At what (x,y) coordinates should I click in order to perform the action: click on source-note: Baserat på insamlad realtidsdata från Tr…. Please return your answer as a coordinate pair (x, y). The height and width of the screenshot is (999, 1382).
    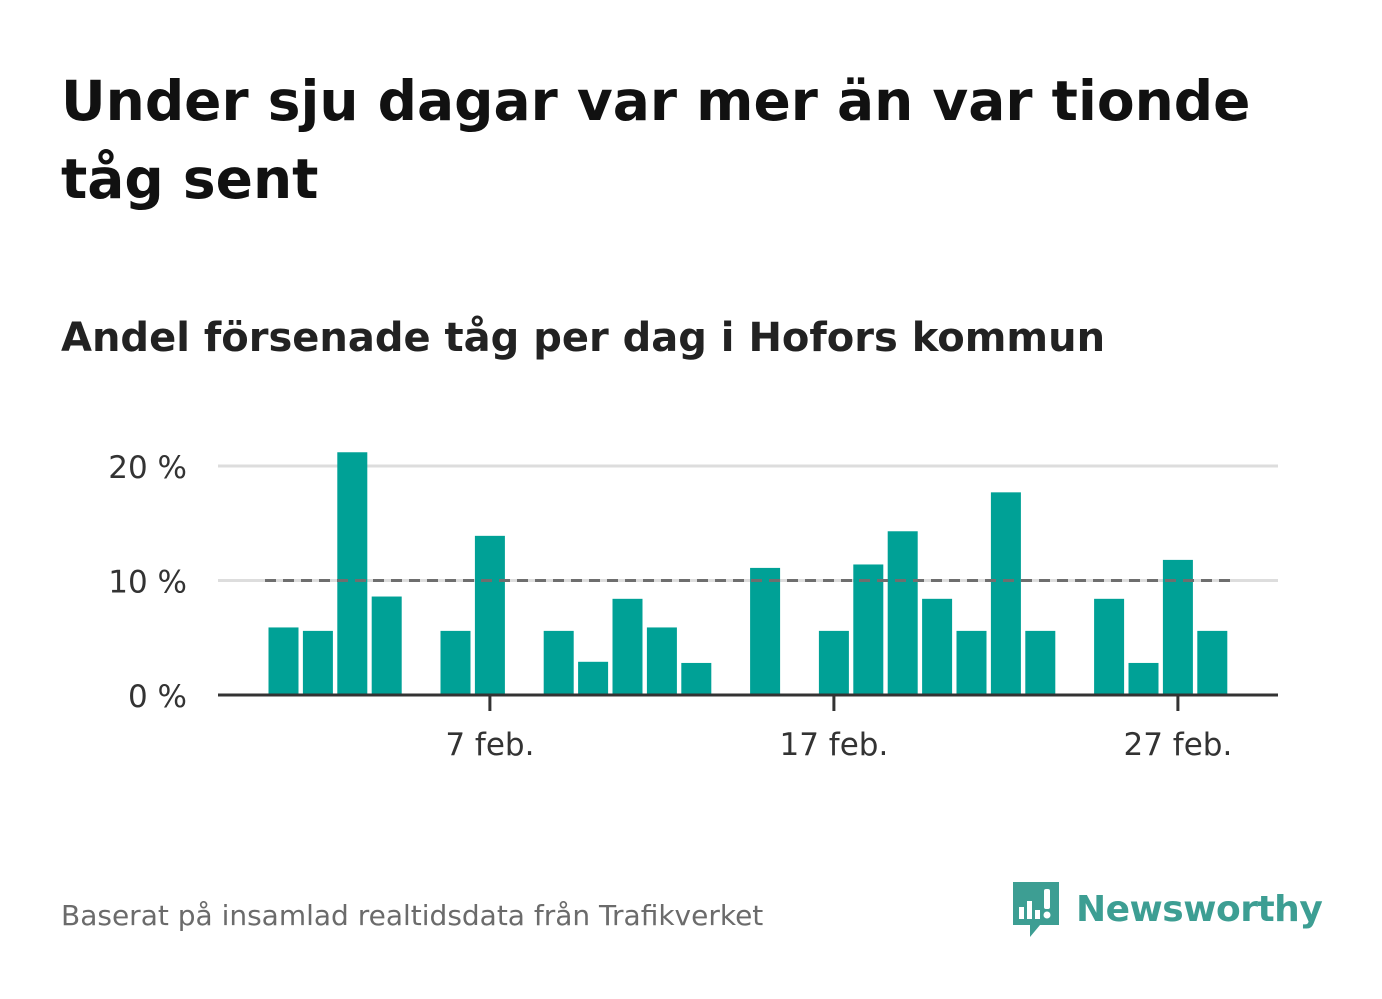
    Looking at the image, I should click on (412, 915).